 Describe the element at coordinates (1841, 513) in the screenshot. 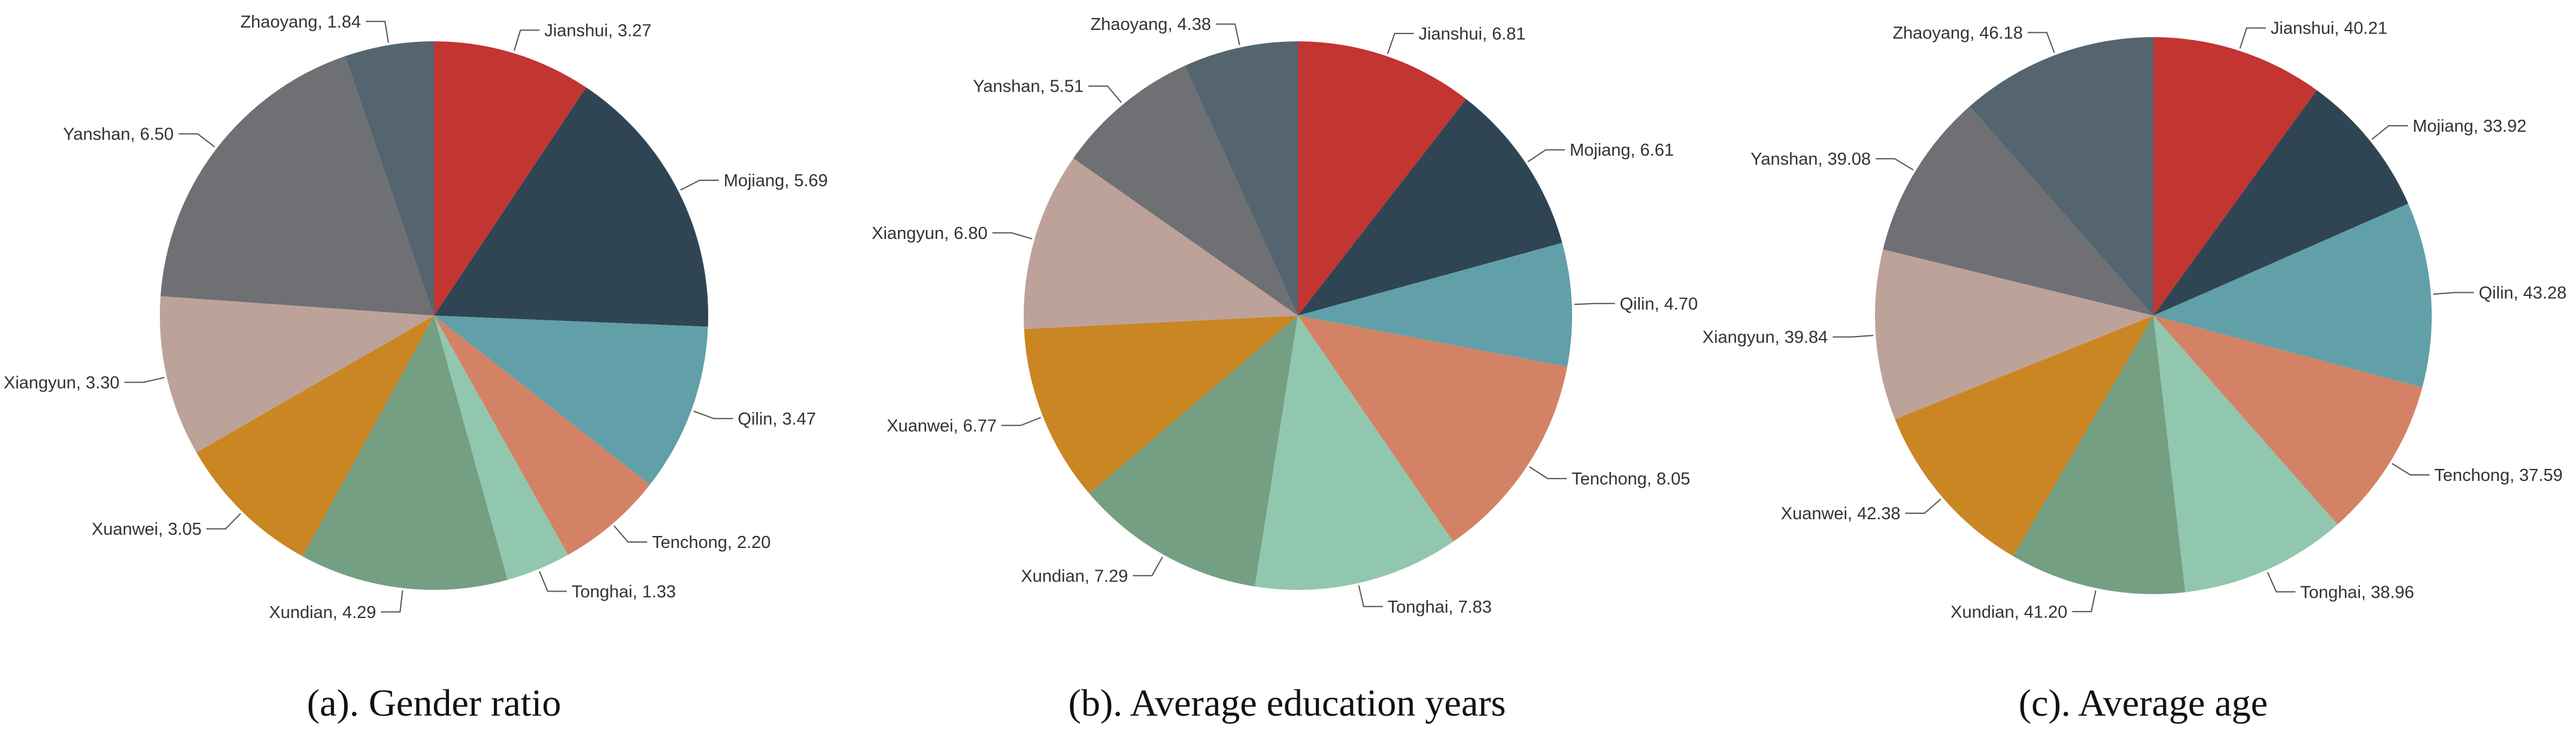

I see `slice-label-xuanwei: Xuanwei, 42.38` at that location.